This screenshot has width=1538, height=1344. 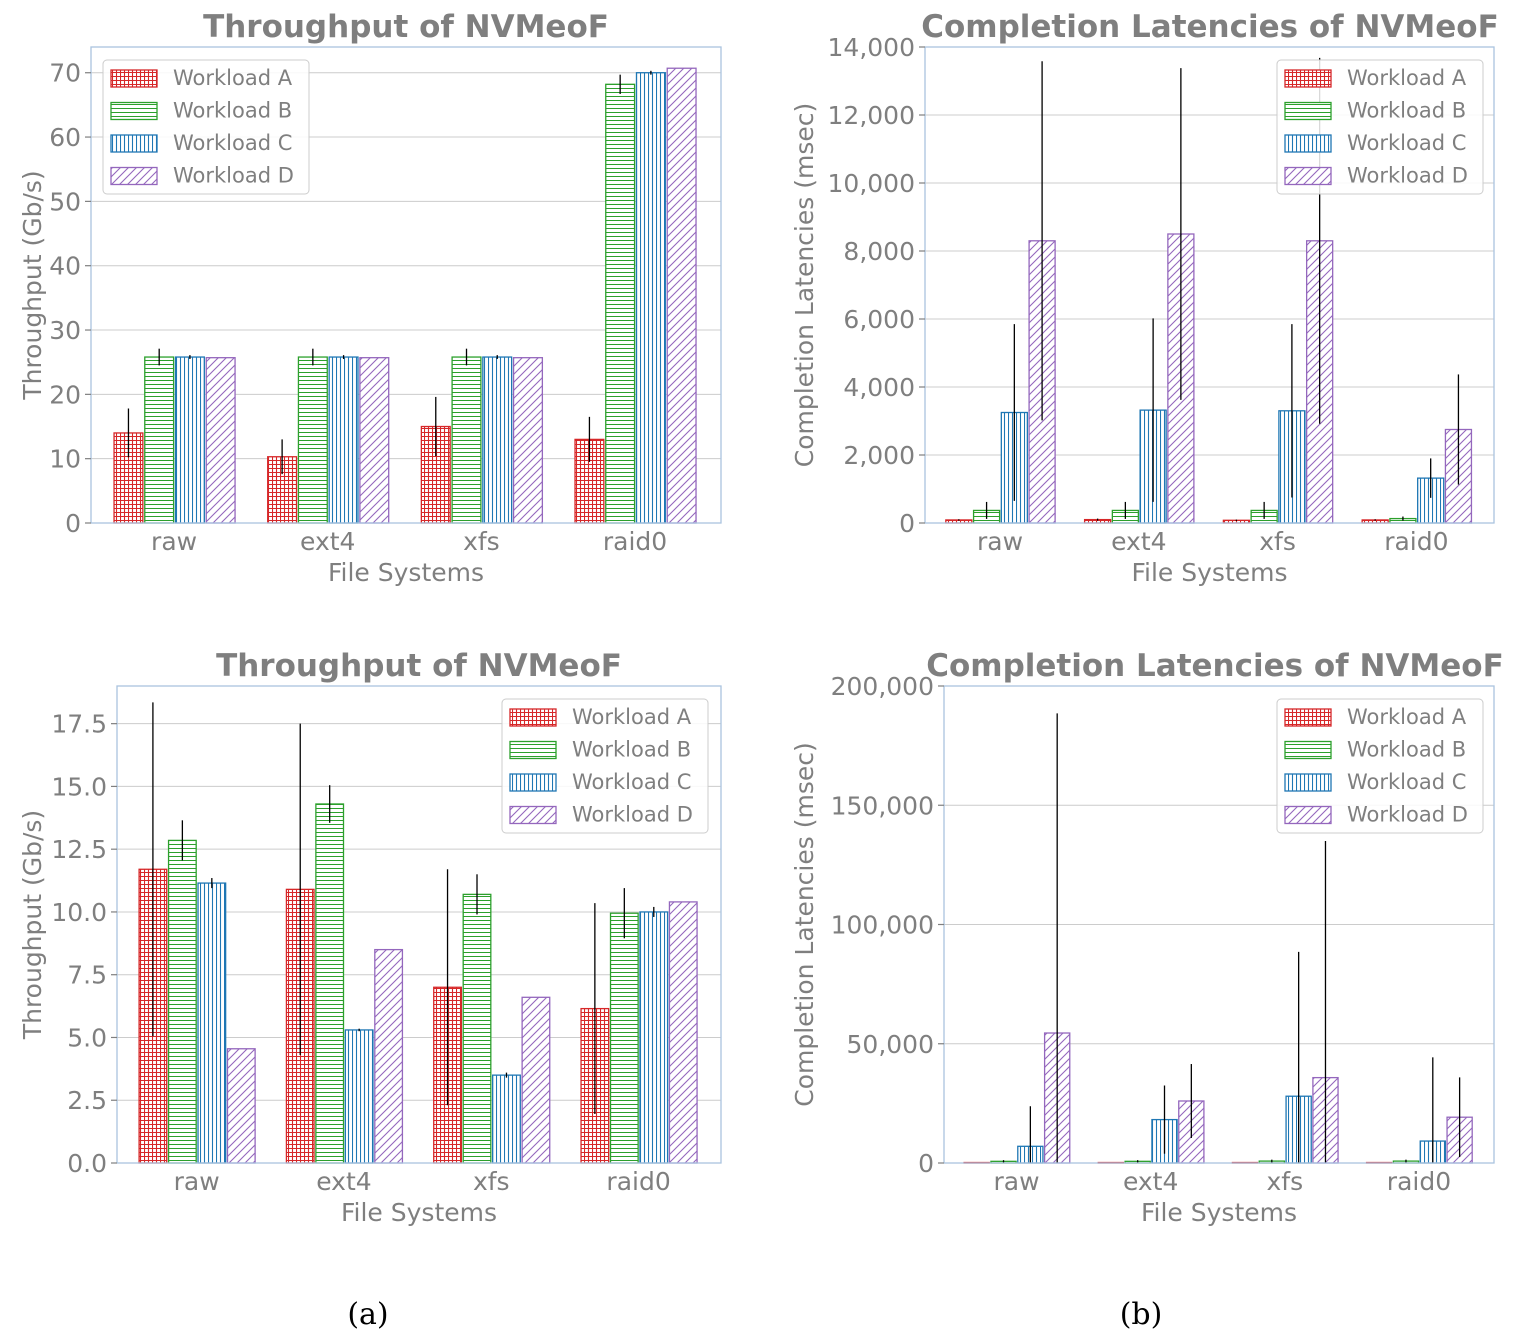 What do you see at coordinates (879, 455) in the screenshot?
I see `y-tick-label: 2,000` at bounding box center [879, 455].